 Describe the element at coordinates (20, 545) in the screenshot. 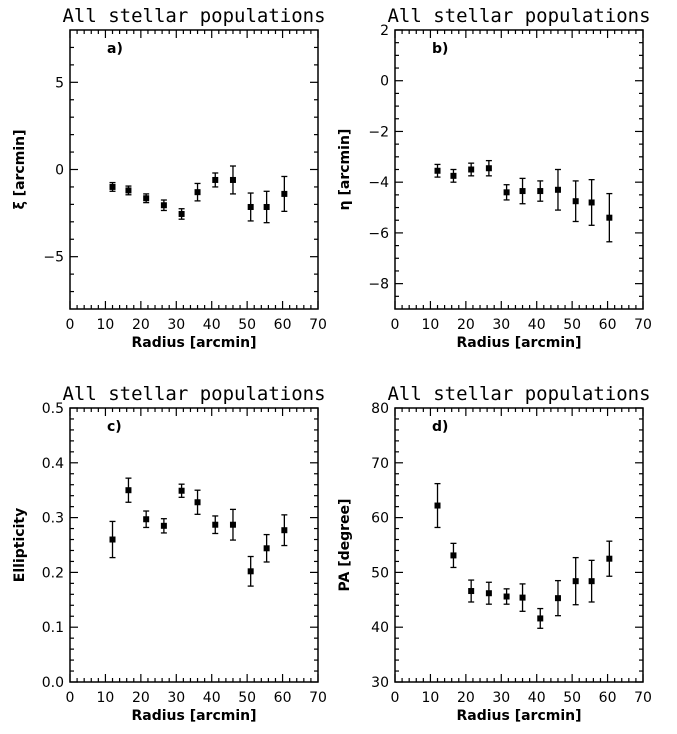

I see `chart-2-y-axis-label: Ellipticity` at that location.